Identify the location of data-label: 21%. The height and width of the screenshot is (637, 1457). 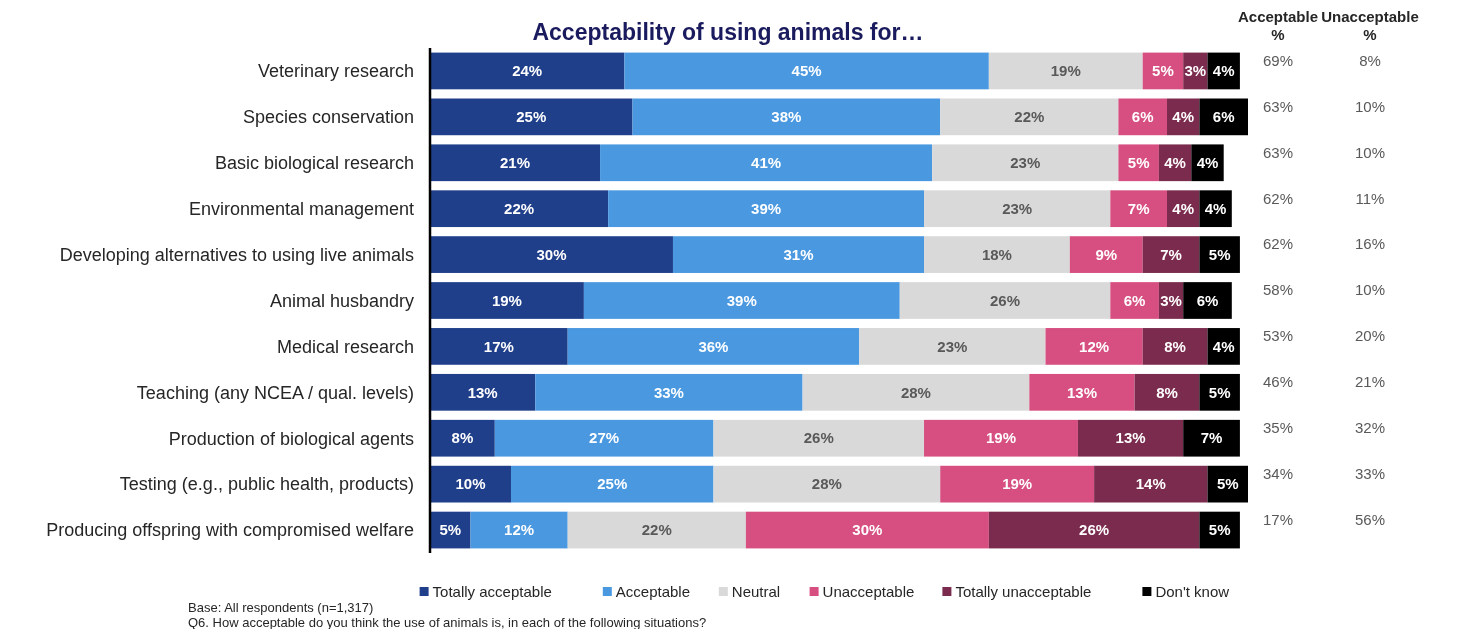
(515, 163).